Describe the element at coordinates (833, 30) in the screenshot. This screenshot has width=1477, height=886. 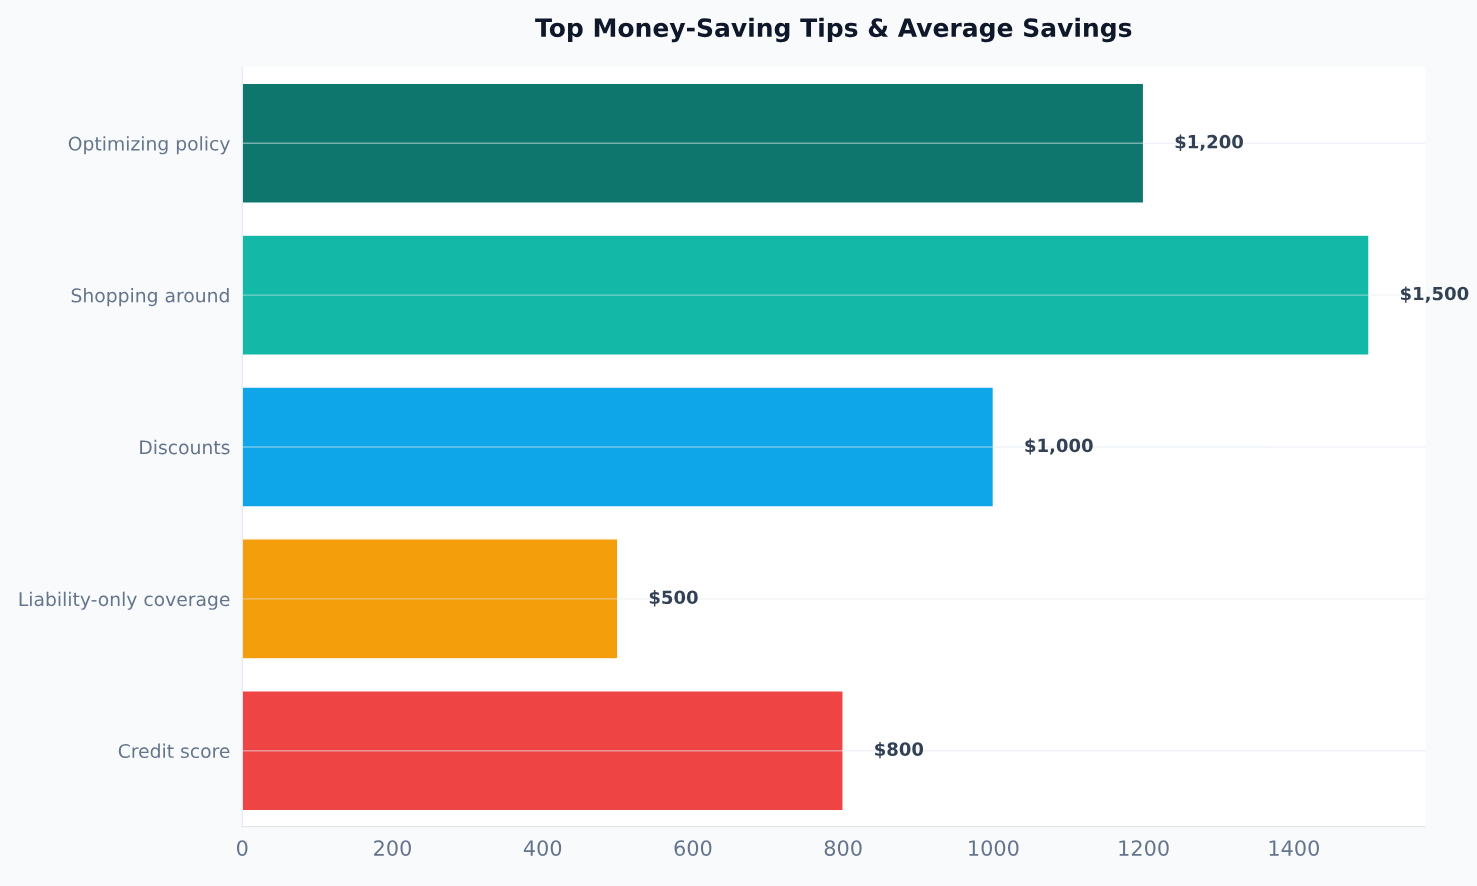
I see `chart-title: Top Money-Saving Tips & Average Savings` at that location.